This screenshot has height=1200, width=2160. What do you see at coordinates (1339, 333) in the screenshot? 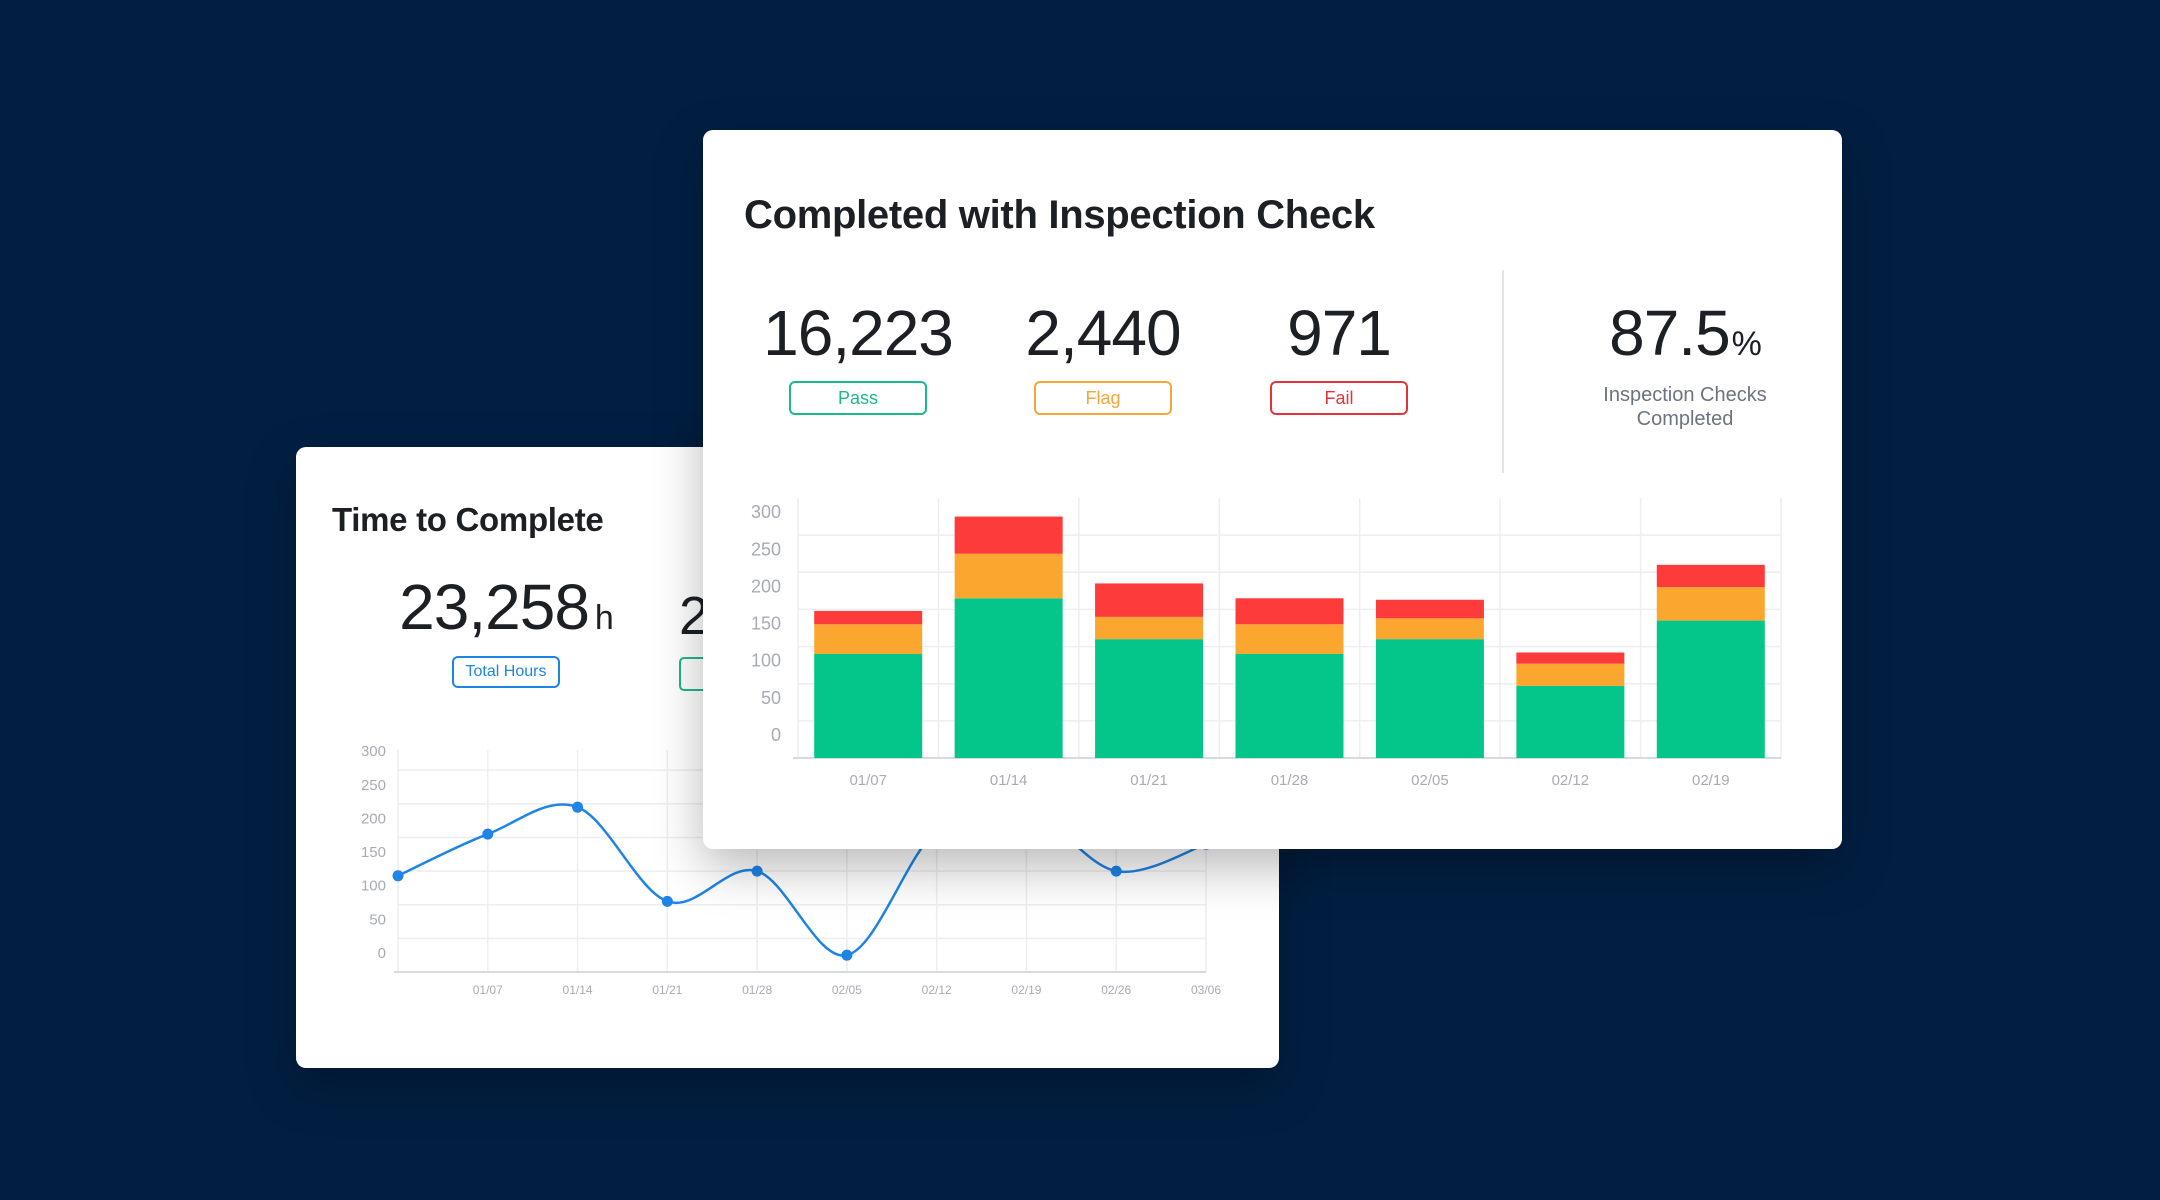
I see `fail-value: 971` at bounding box center [1339, 333].